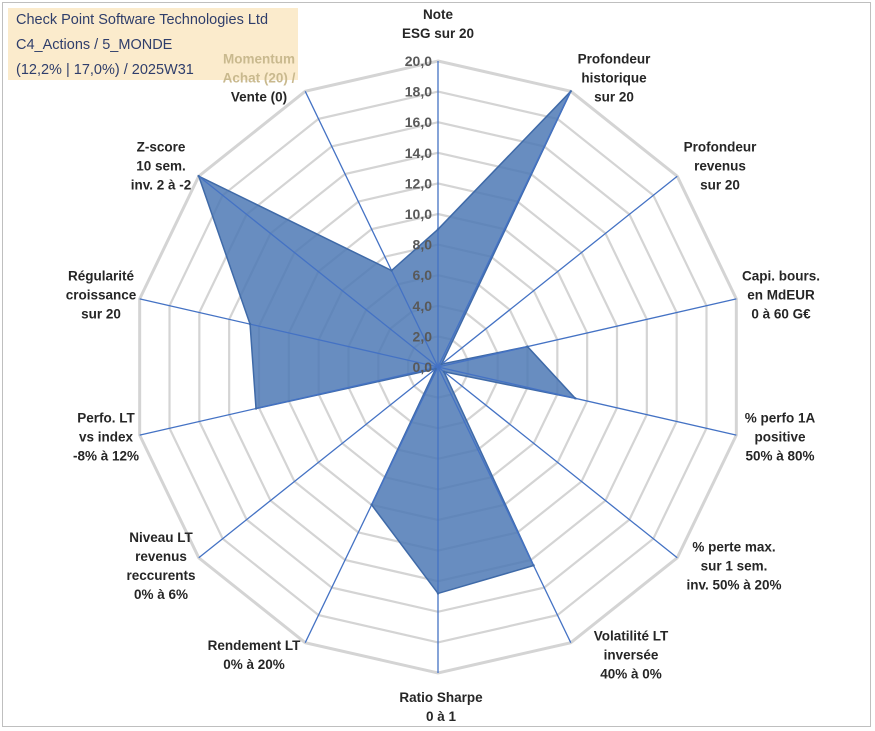 Image resolution: width=875 pixels, height=731 pixels. What do you see at coordinates (438, 33) in the screenshot?
I see `axis-label-line: ESG sur 20` at bounding box center [438, 33].